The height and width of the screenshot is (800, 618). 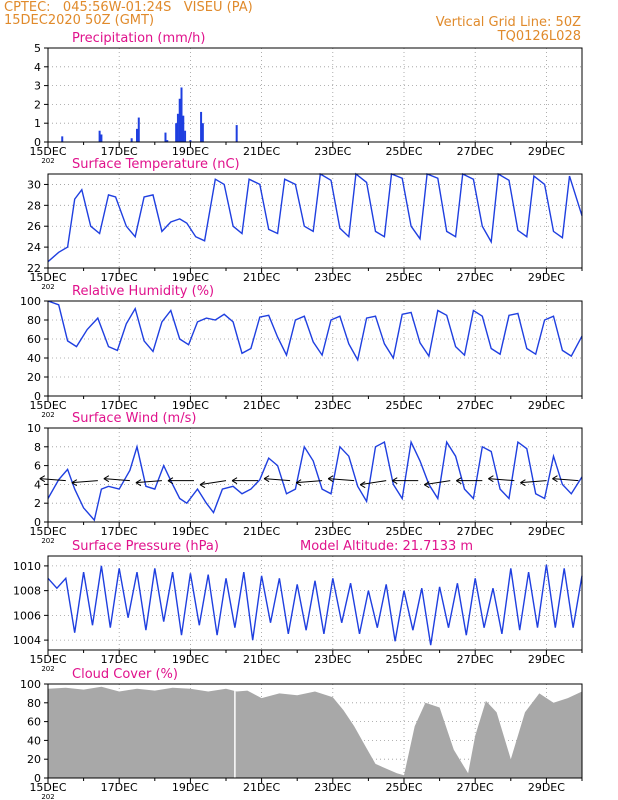 What do you see at coordinates (138, 38) in the screenshot?
I see `panel-title: Precipitation (mm/h)` at bounding box center [138, 38].